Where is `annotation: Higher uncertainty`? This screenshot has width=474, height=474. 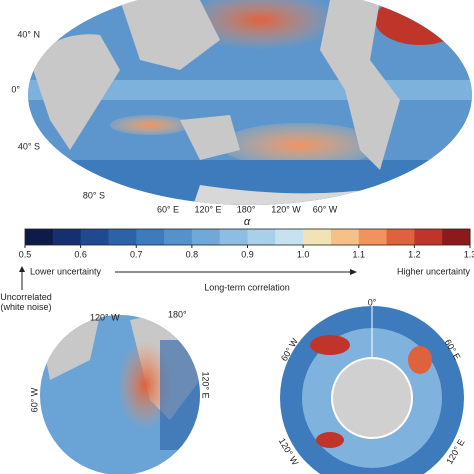 annotation: Higher uncertainty is located at coordinates (434, 271).